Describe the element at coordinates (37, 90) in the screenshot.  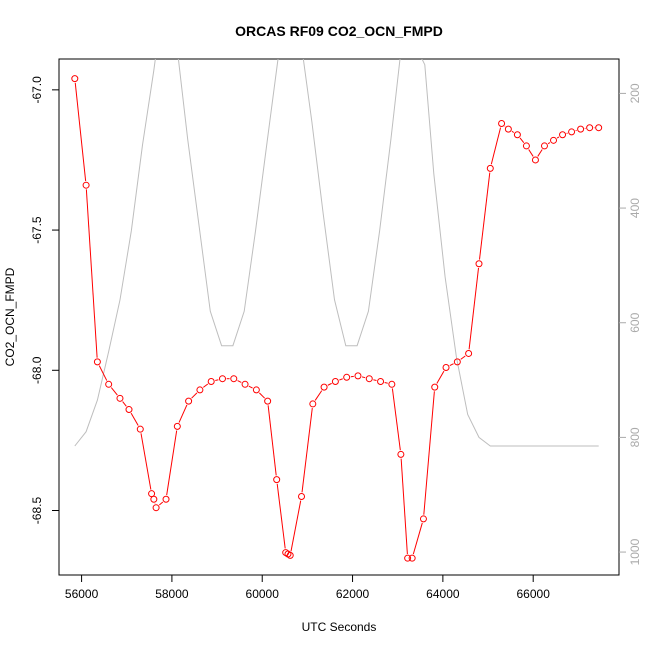
I see `y-tick-label: -67.0` at that location.